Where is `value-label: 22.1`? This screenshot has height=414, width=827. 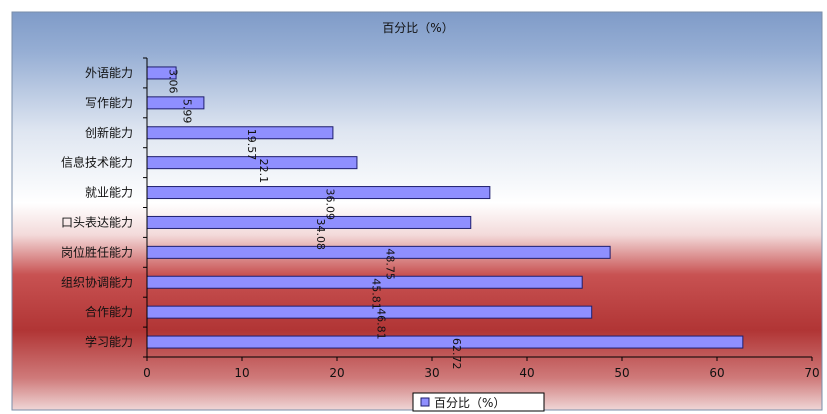 value-label: 22.1 is located at coordinates (263, 171).